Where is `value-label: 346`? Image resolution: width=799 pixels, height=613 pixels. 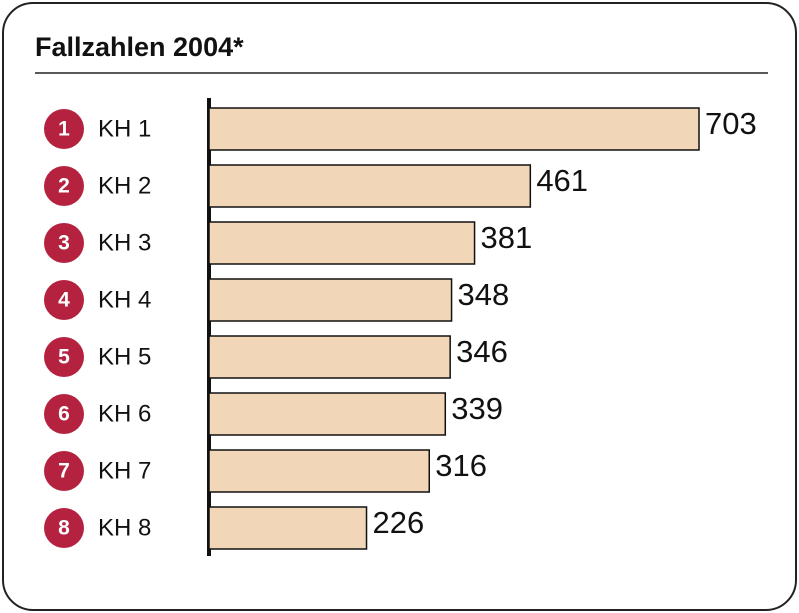
value-label: 346 is located at coordinates (482, 351).